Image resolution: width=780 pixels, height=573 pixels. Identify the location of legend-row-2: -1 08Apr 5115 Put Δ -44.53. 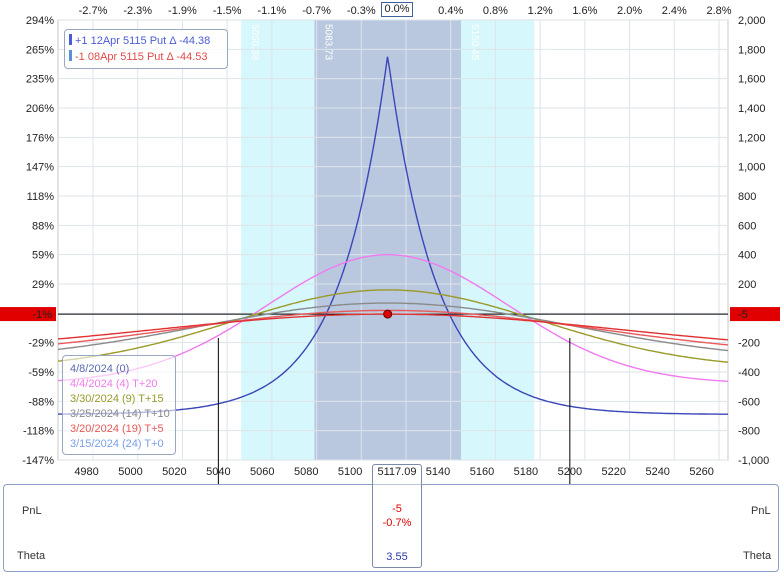
(138, 56).